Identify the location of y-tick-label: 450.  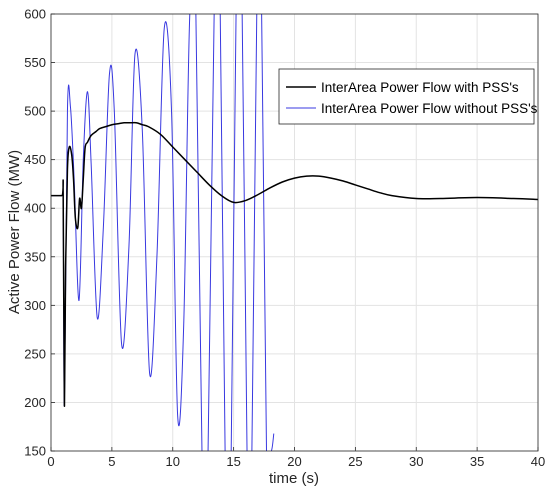
(35, 159).